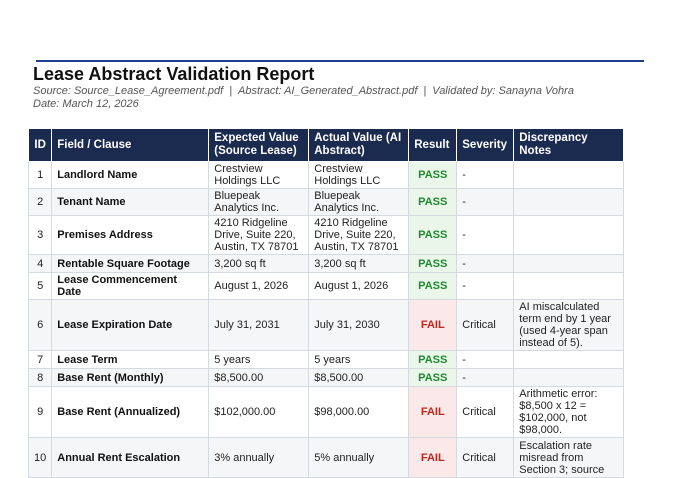 The height and width of the screenshot is (478, 680). What do you see at coordinates (359, 377) in the screenshot?
I see `cell-actual: $8,500.00` at bounding box center [359, 377].